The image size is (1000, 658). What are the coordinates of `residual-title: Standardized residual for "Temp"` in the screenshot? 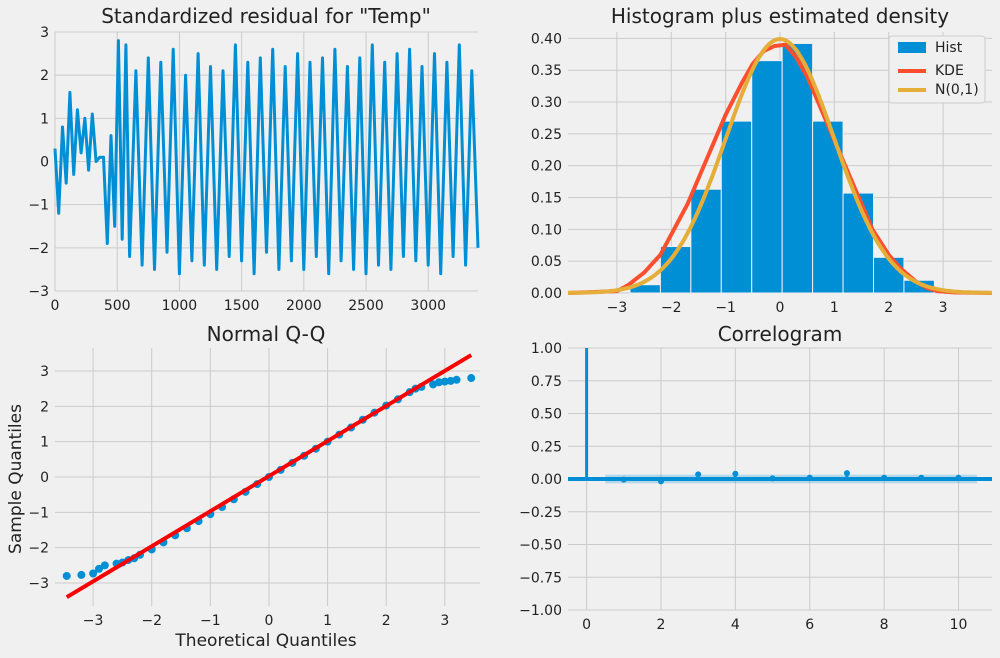 It's located at (266, 16).